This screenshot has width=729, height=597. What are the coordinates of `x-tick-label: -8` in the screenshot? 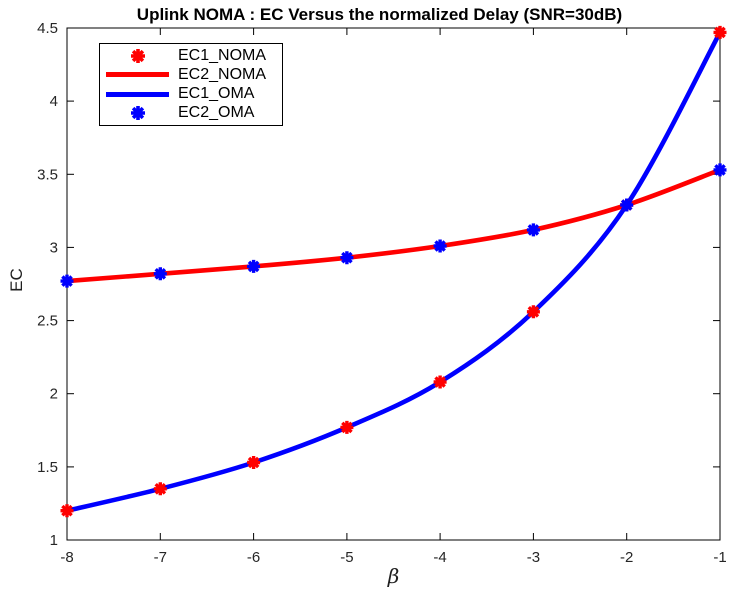 It's located at (66, 557).